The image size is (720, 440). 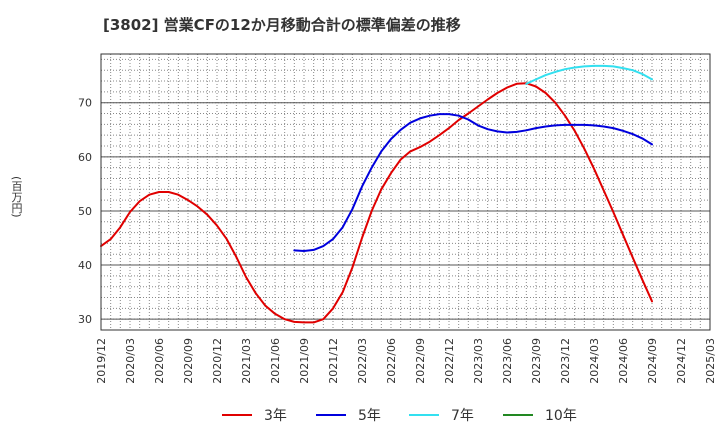 What do you see at coordinates (101, 361) in the screenshot?
I see `x-tick-label: 2019/12` at bounding box center [101, 361].